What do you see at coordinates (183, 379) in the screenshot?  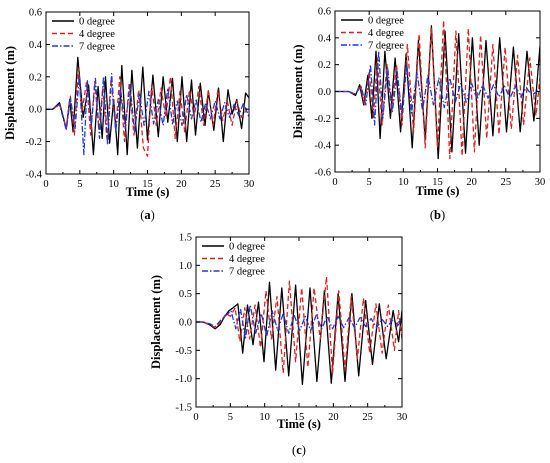 I see `y-tick-label: -1.0` at bounding box center [183, 379].